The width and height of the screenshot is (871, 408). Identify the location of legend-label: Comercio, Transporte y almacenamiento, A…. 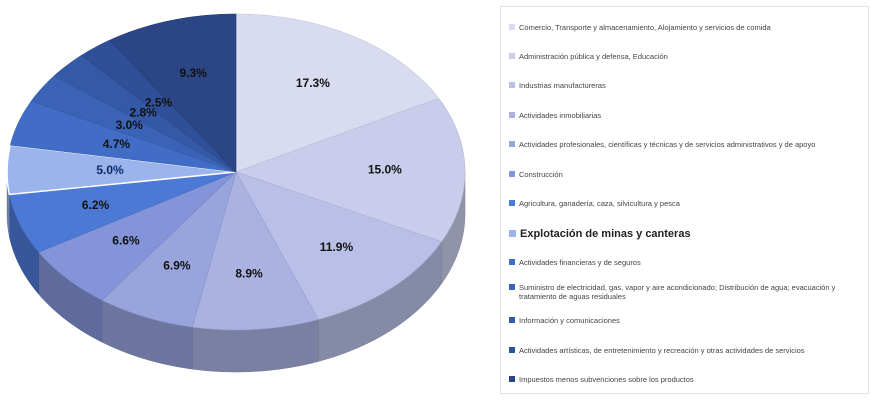
(645, 27).